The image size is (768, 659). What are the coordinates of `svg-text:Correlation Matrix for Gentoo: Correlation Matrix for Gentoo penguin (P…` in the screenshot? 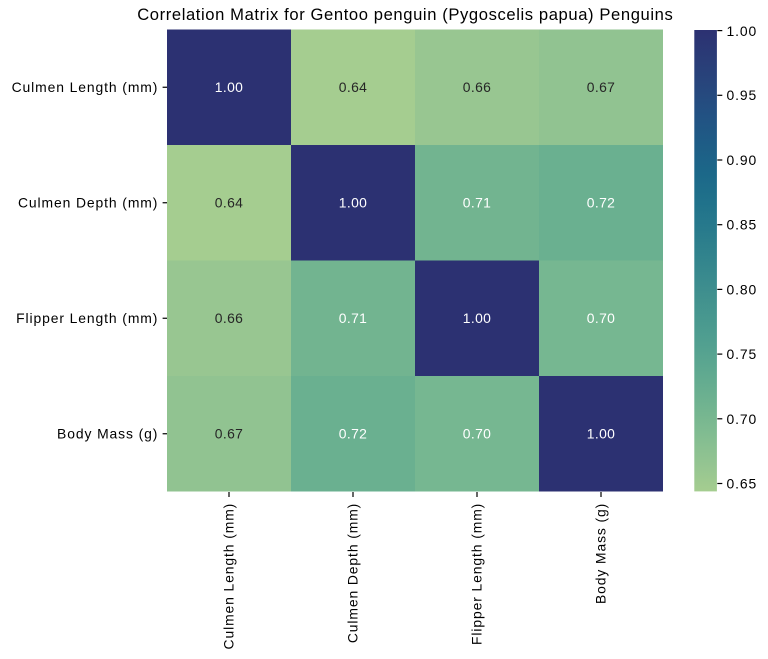 It's located at (405, 14).